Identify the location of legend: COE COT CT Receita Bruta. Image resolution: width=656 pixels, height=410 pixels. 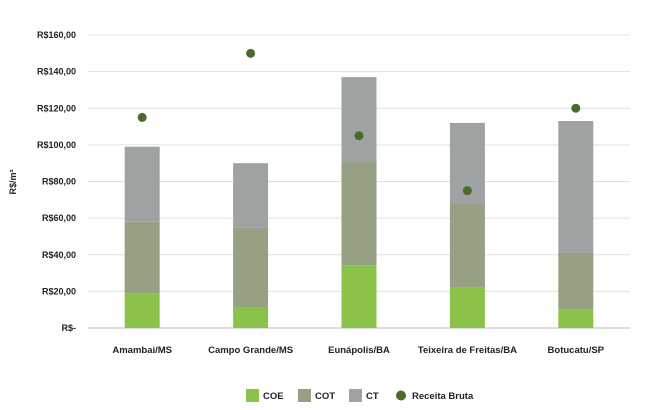
(360, 395).